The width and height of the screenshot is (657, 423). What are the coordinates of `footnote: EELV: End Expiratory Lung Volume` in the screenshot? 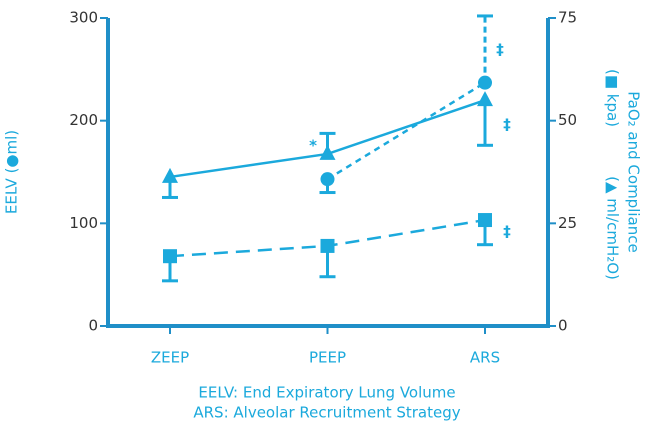 It's located at (326, 393).